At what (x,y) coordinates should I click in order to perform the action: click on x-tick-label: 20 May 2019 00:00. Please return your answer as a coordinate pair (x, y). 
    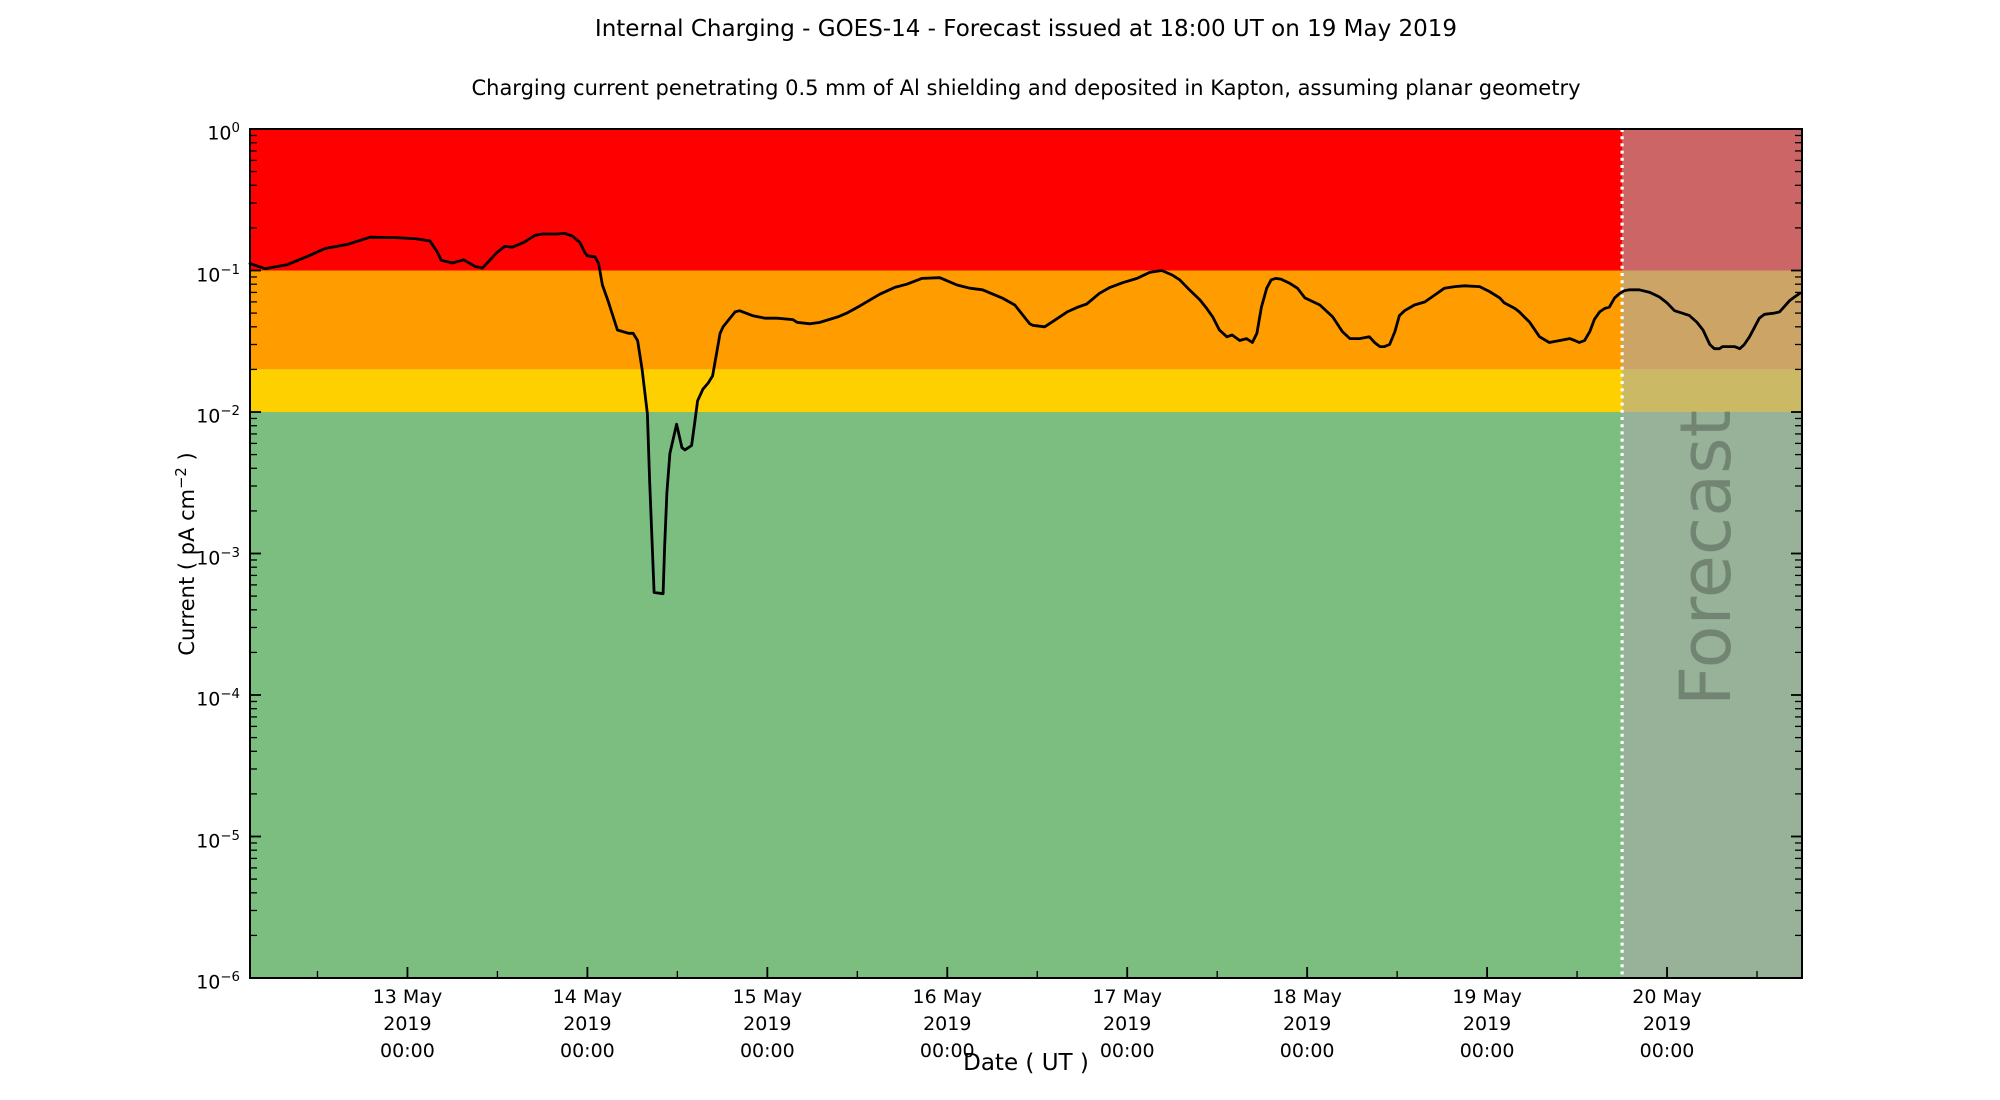
    Looking at the image, I should click on (1667, 1024).